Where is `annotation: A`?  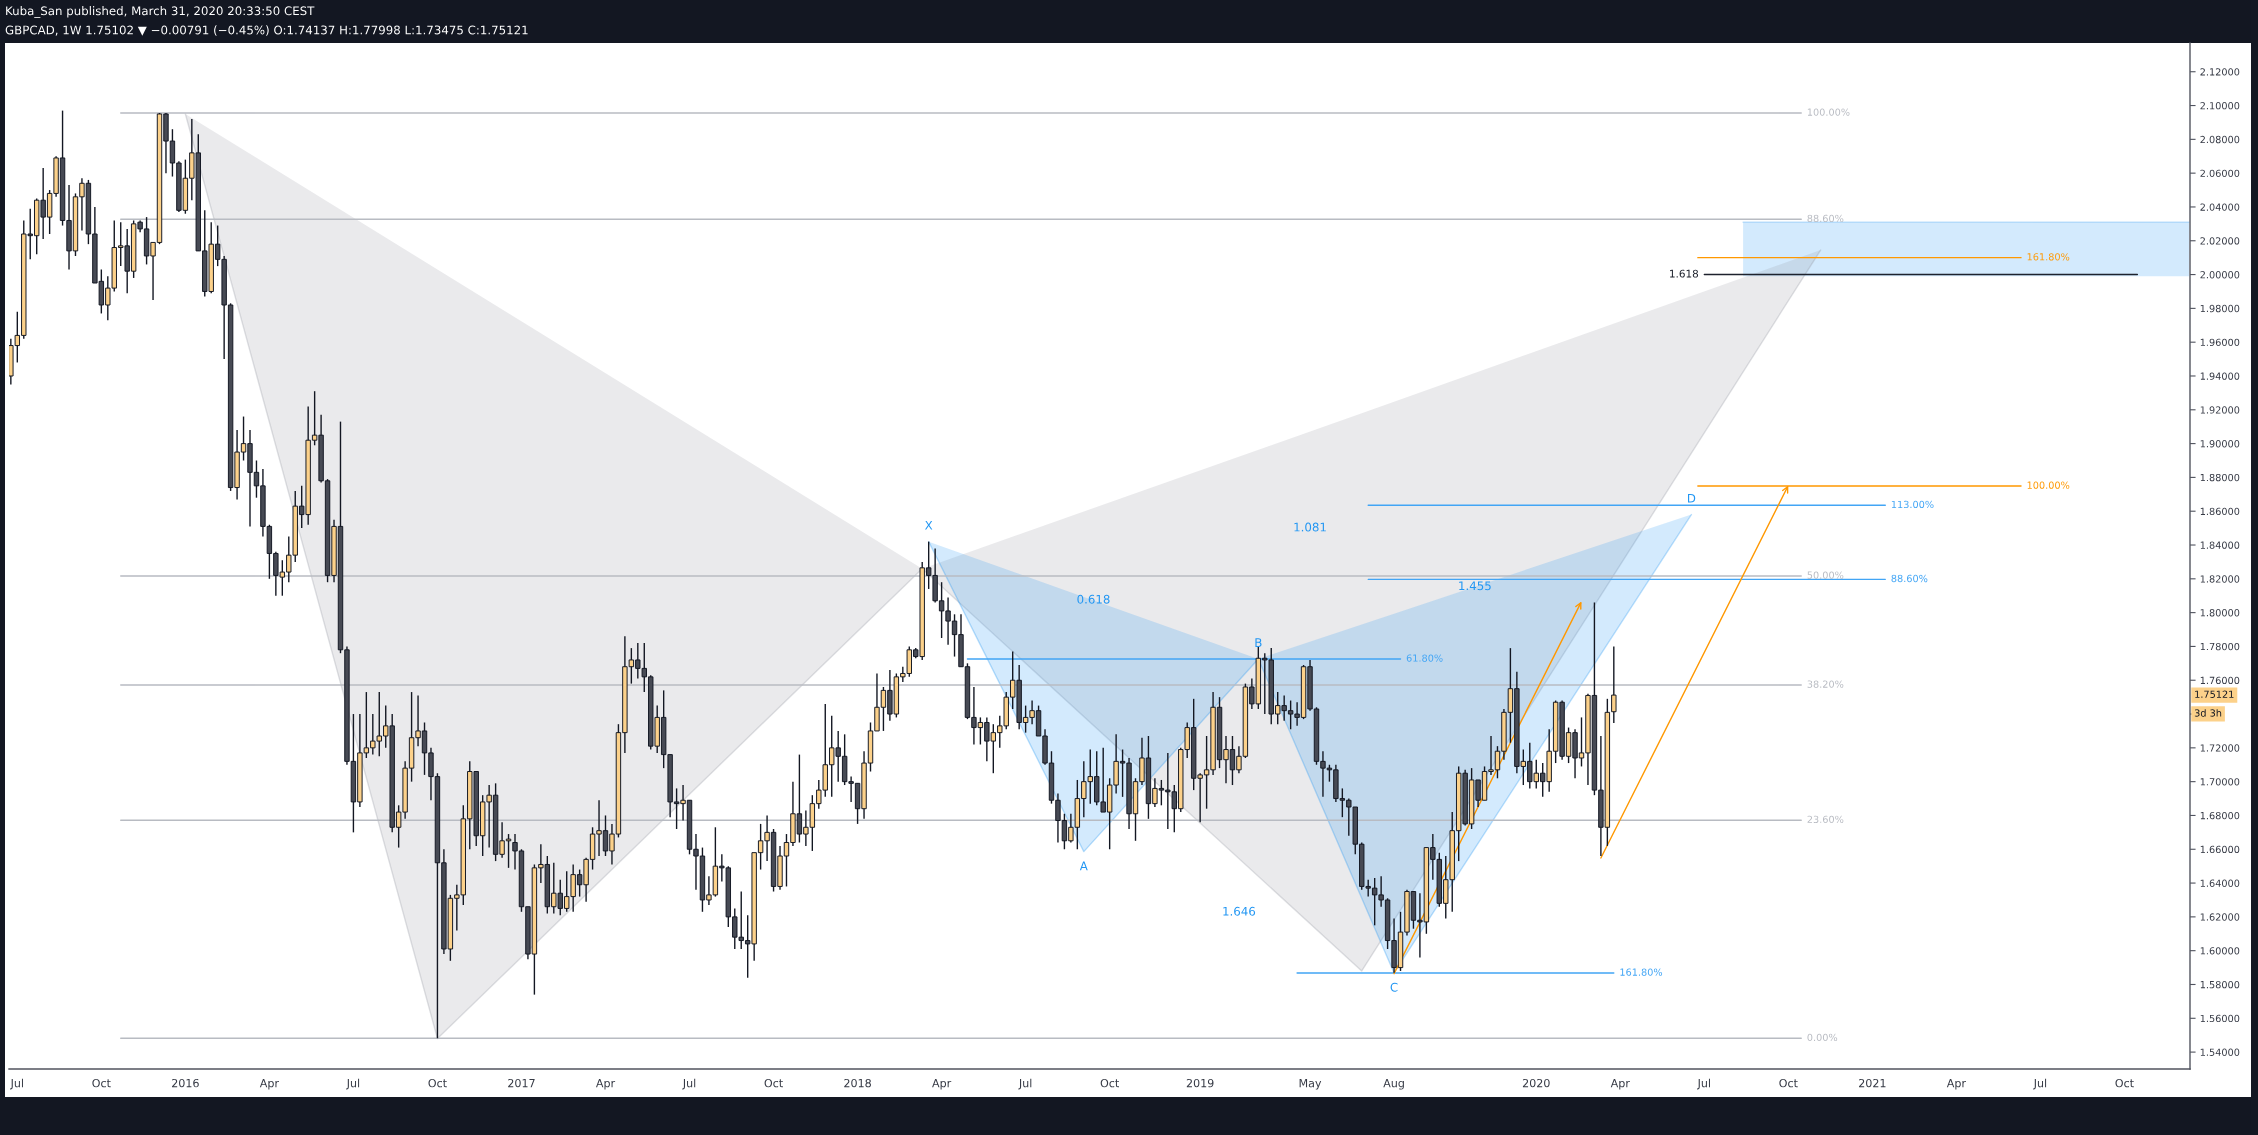
annotation: A is located at coordinates (1083, 866).